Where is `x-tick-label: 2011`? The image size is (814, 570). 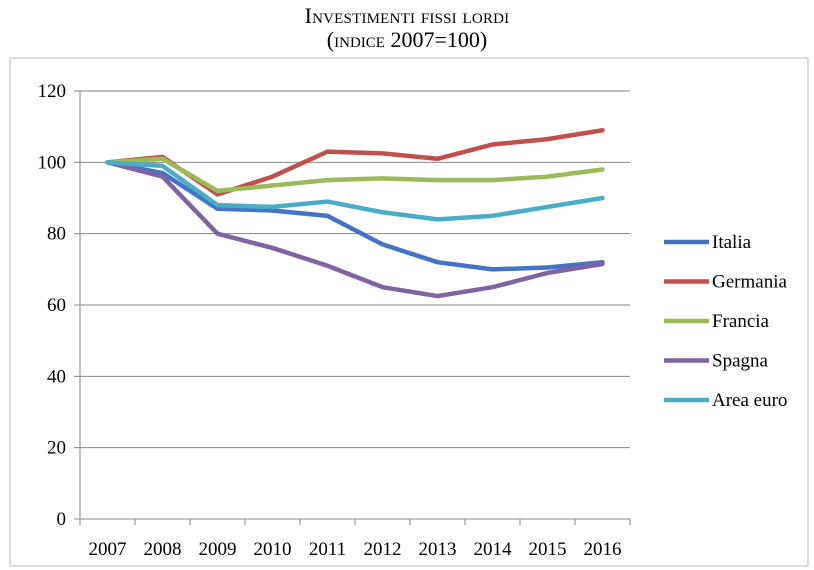
x-tick-label: 2011 is located at coordinates (327, 549).